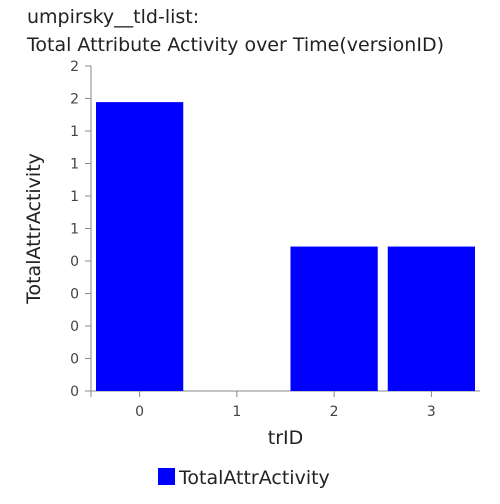 The height and width of the screenshot is (504, 500). I want to click on x-tick-label: 2, so click(334, 412).